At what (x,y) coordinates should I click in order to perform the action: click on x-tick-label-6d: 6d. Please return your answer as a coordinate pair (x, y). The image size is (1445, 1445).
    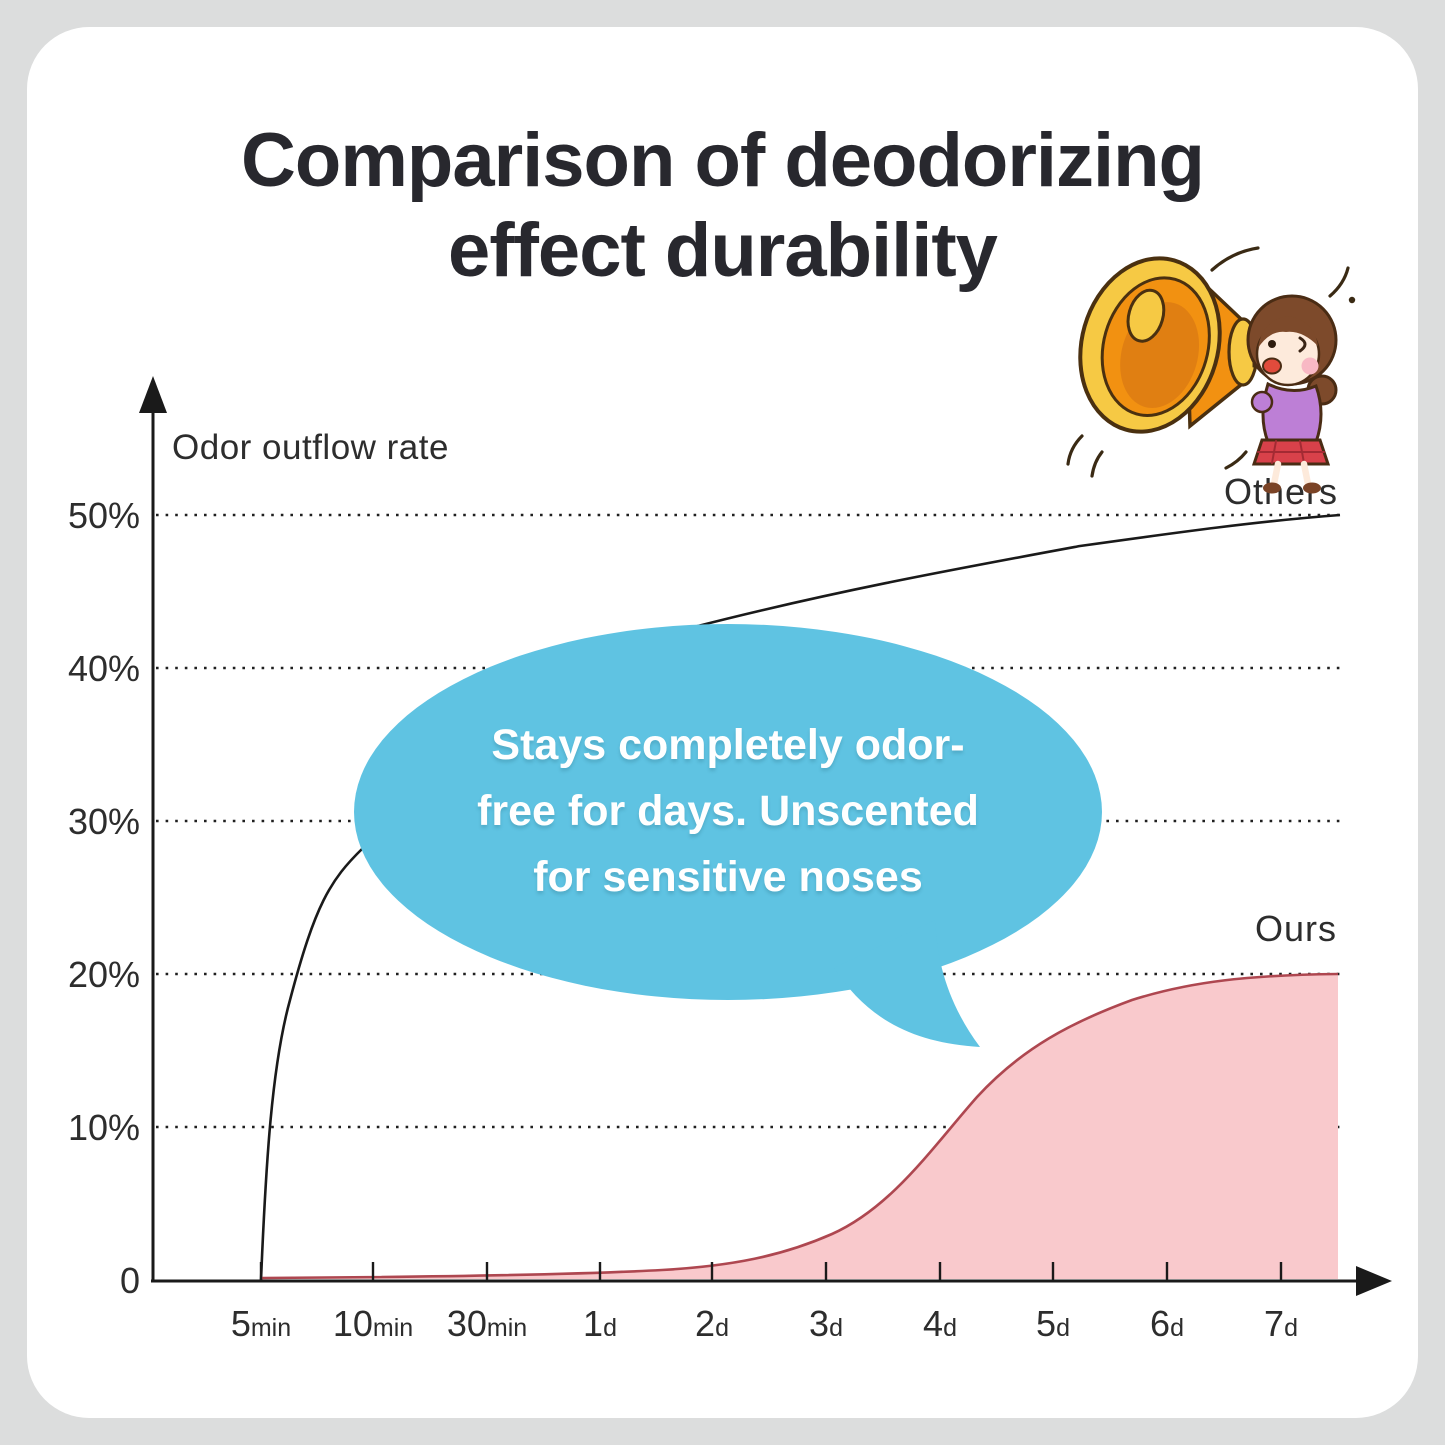
    Looking at the image, I should click on (1167, 1323).